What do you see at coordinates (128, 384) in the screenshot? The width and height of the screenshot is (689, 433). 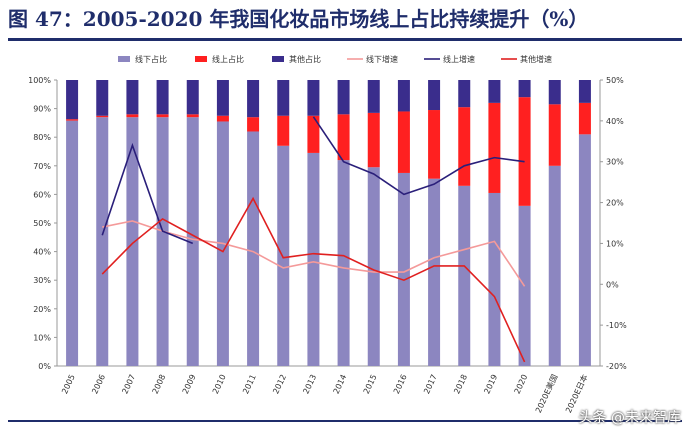 I see `x-tick-label: 2007` at bounding box center [128, 384].